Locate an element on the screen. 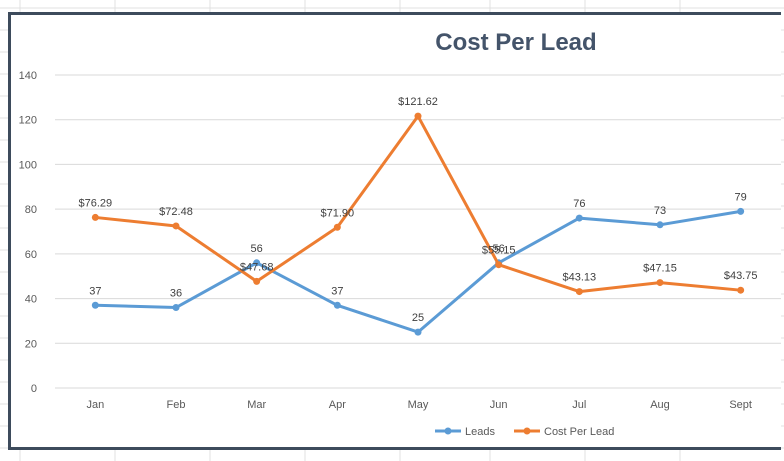 The height and width of the screenshot is (461, 784). x-axis-ticks: Jan Feb Mar Apr May Jun Jul Aug Sept is located at coordinates (419, 405).